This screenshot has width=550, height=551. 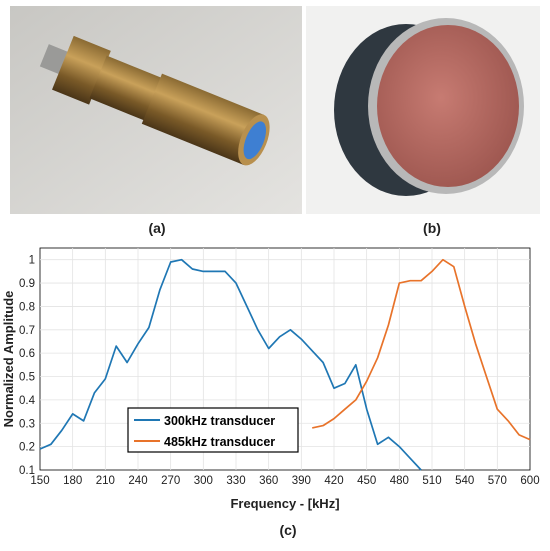 I want to click on x-tick-label: 210, so click(x=105, y=481).